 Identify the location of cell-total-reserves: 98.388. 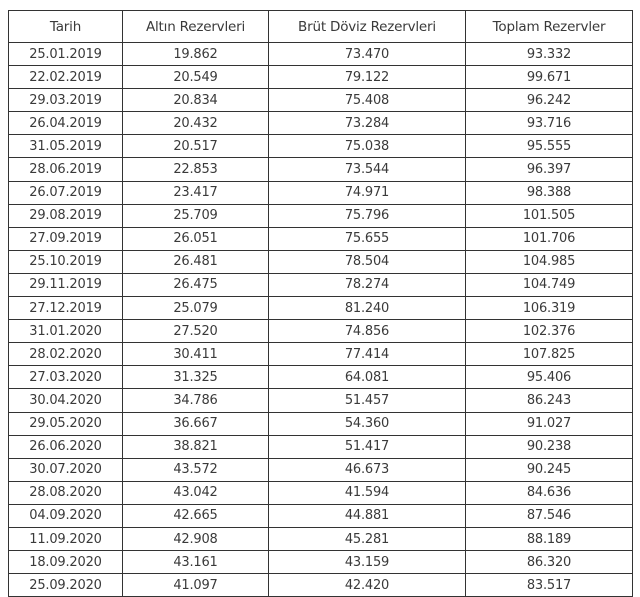
(549, 192).